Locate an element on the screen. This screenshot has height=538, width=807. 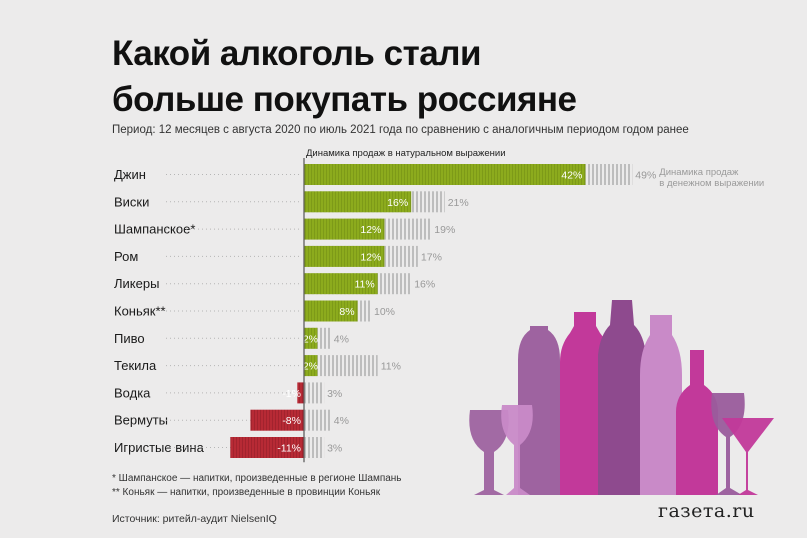
category-label: Коньяк** is located at coordinates (140, 311).